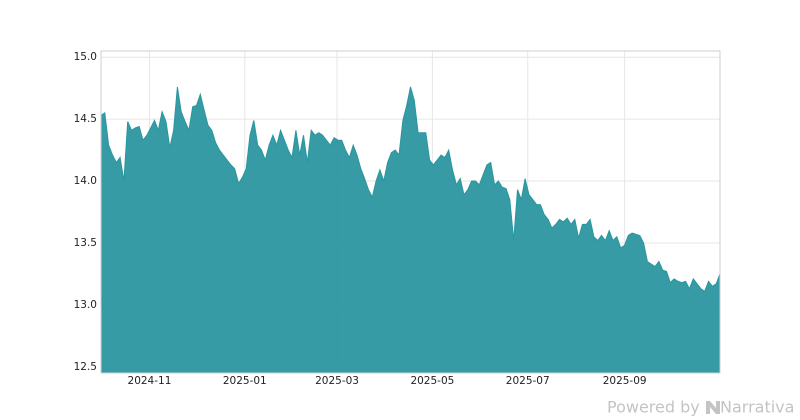 The image size is (800, 420). Describe the element at coordinates (85, 367) in the screenshot. I see `y-tick-label: 12.5` at that location.